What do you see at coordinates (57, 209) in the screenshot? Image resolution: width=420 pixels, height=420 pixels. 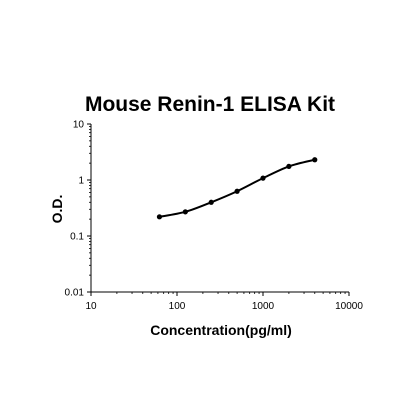 I see `y-axis-label: O.D.` at bounding box center [57, 209].